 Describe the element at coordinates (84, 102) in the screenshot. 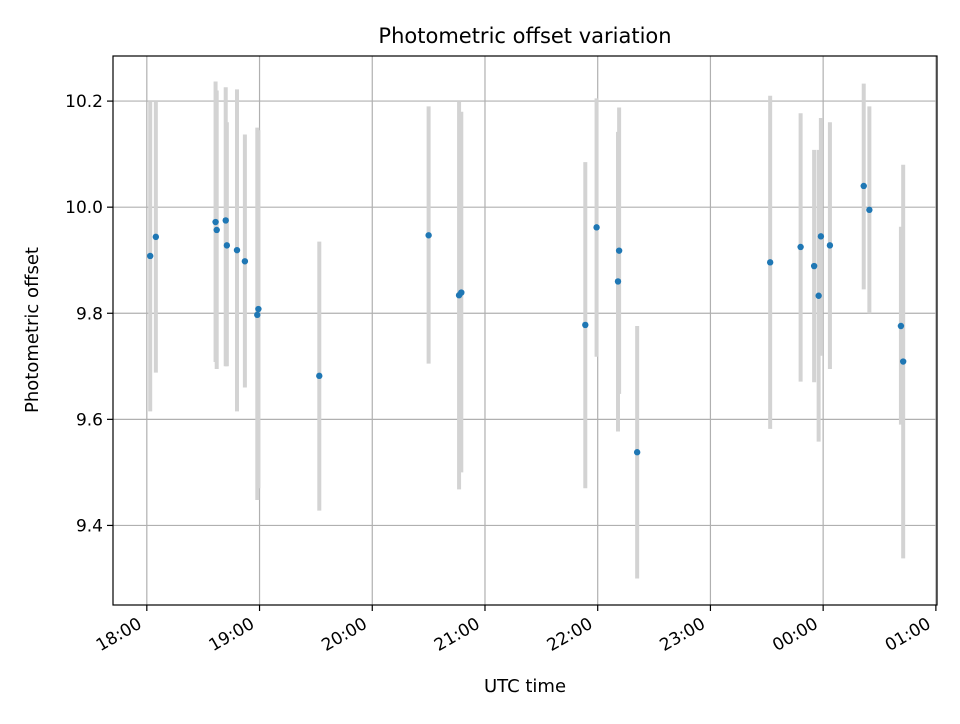

I see `y-tick-label: 10.2` at that location.